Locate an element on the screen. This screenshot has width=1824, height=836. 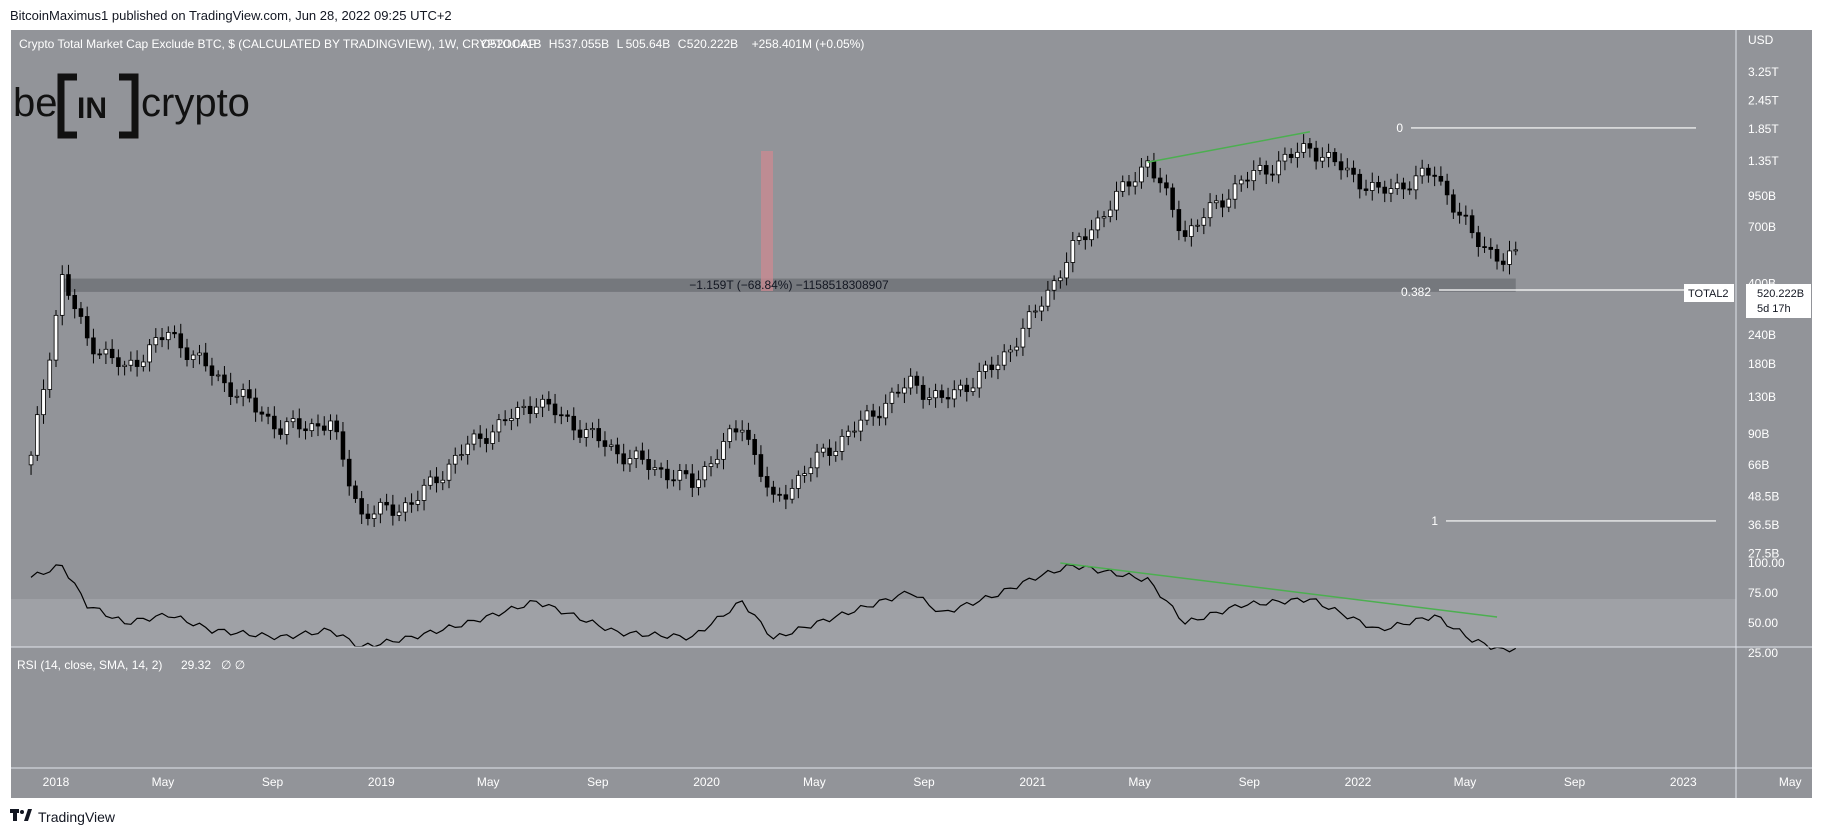
rsi-axis-label: 50.00 is located at coordinates (1763, 623).